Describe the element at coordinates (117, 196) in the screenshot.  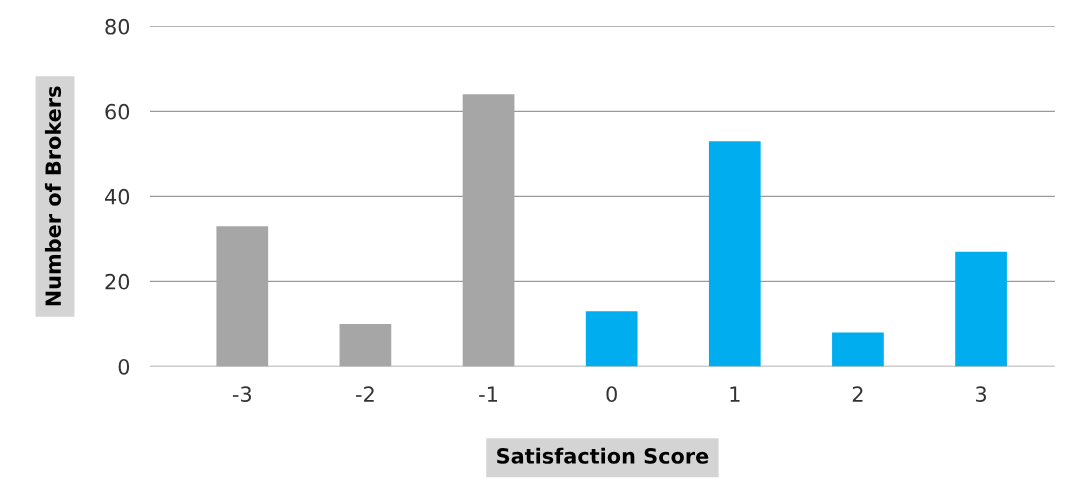
I see `y-tick-label: 40` at that location.